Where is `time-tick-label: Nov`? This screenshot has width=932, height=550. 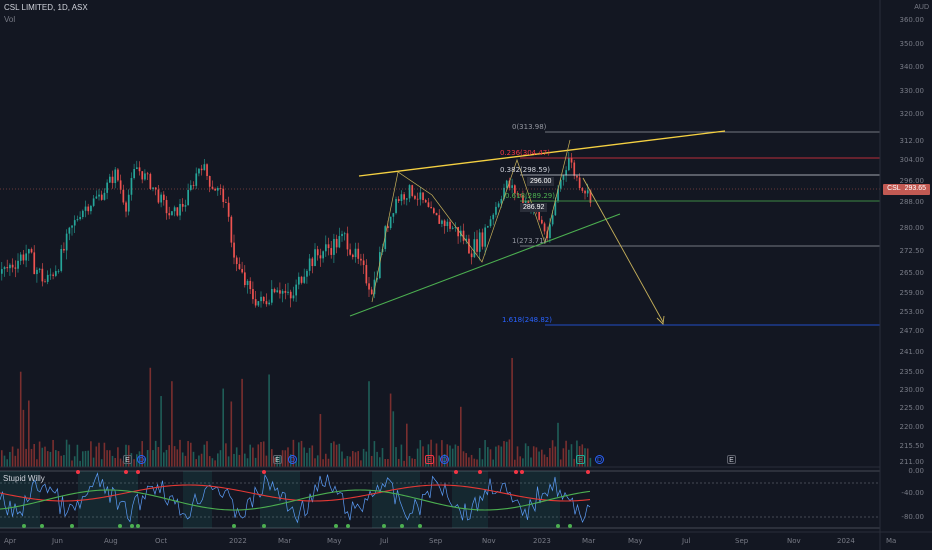
time-tick-label: Nov is located at coordinates (794, 541).